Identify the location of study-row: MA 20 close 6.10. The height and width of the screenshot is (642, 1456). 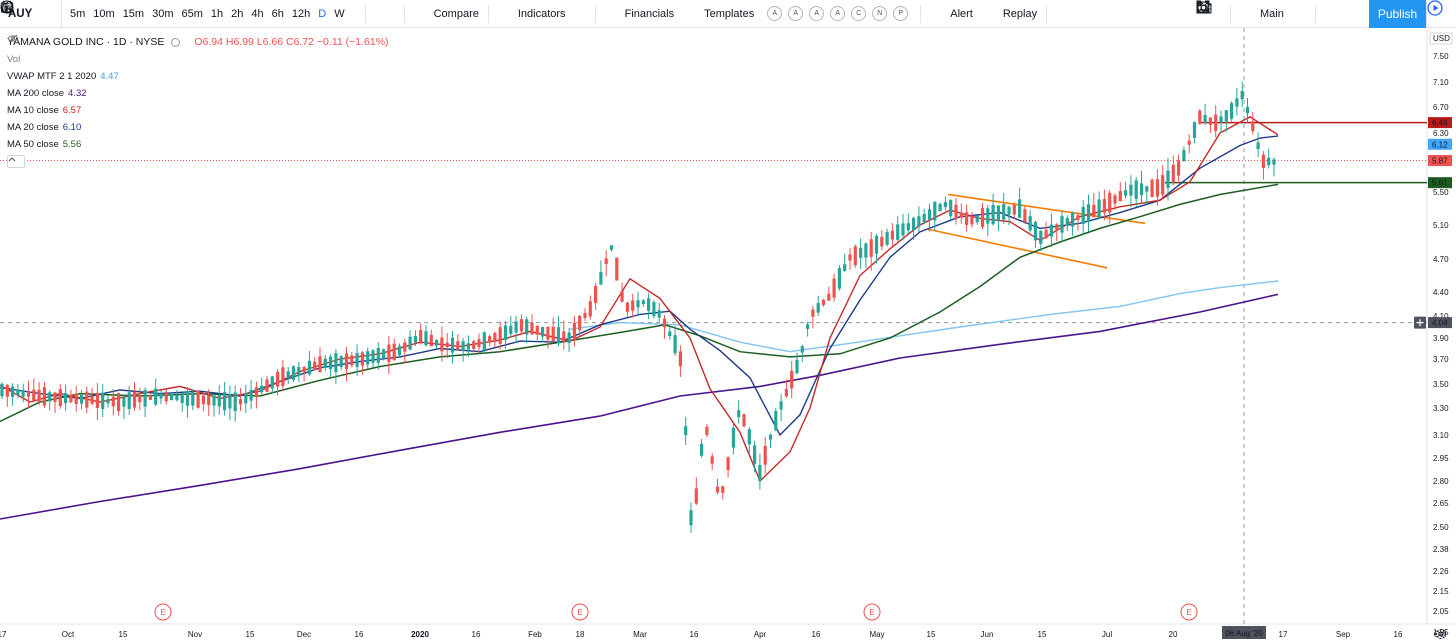
(198, 127).